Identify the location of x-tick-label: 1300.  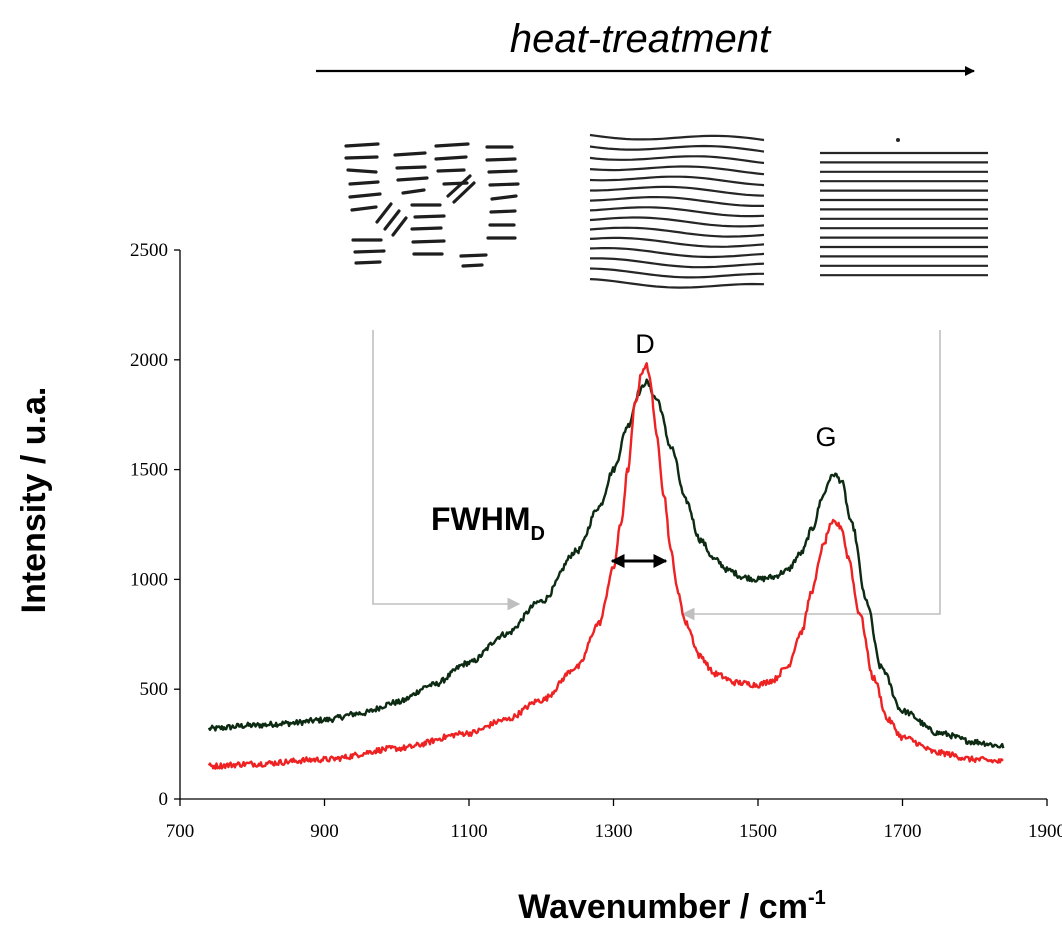
(614, 831).